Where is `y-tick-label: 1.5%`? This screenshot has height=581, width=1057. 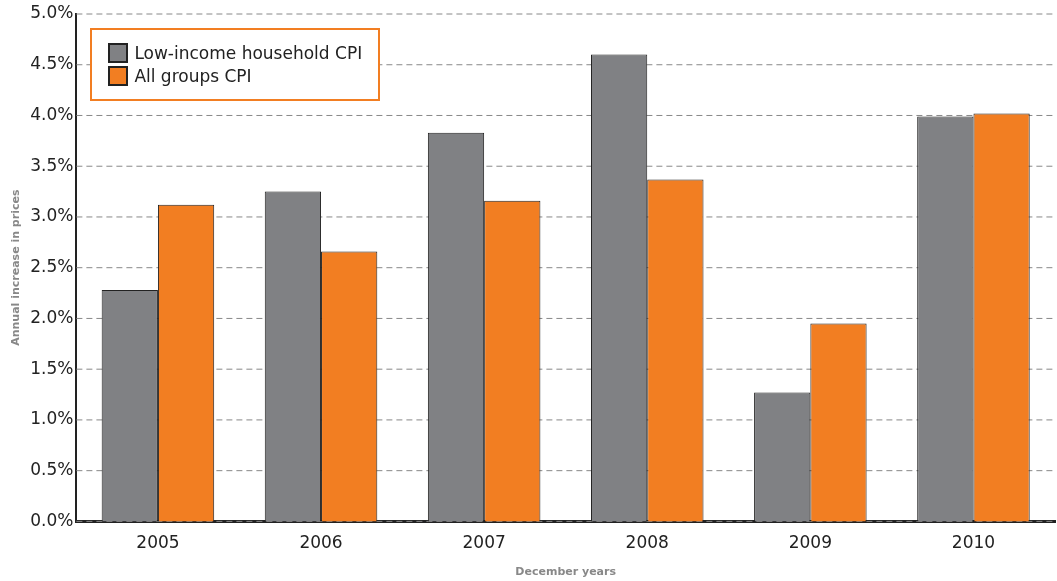
y-tick-label: 1.5% is located at coordinates (52, 367).